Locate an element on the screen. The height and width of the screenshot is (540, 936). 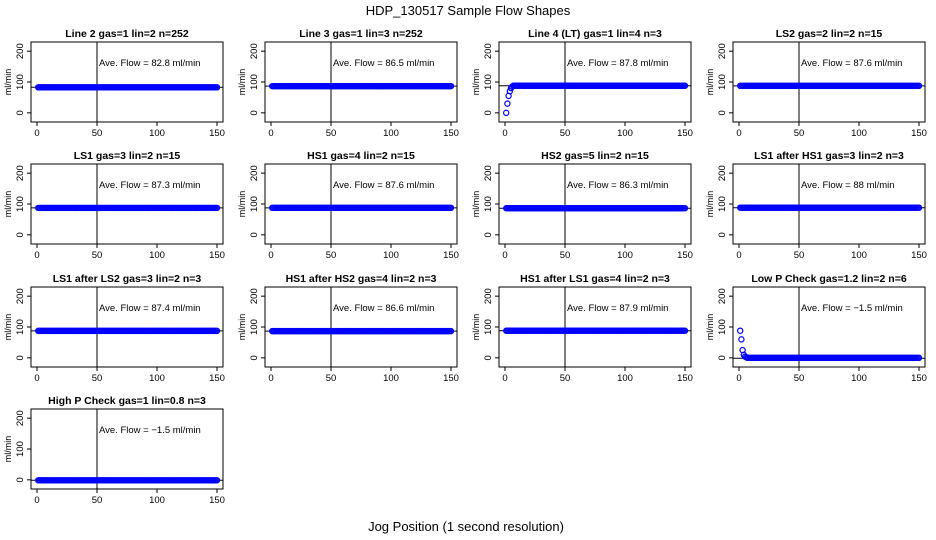
panel-title: Line 3 gas=1 lin=3 n=252 is located at coordinates (361, 34).